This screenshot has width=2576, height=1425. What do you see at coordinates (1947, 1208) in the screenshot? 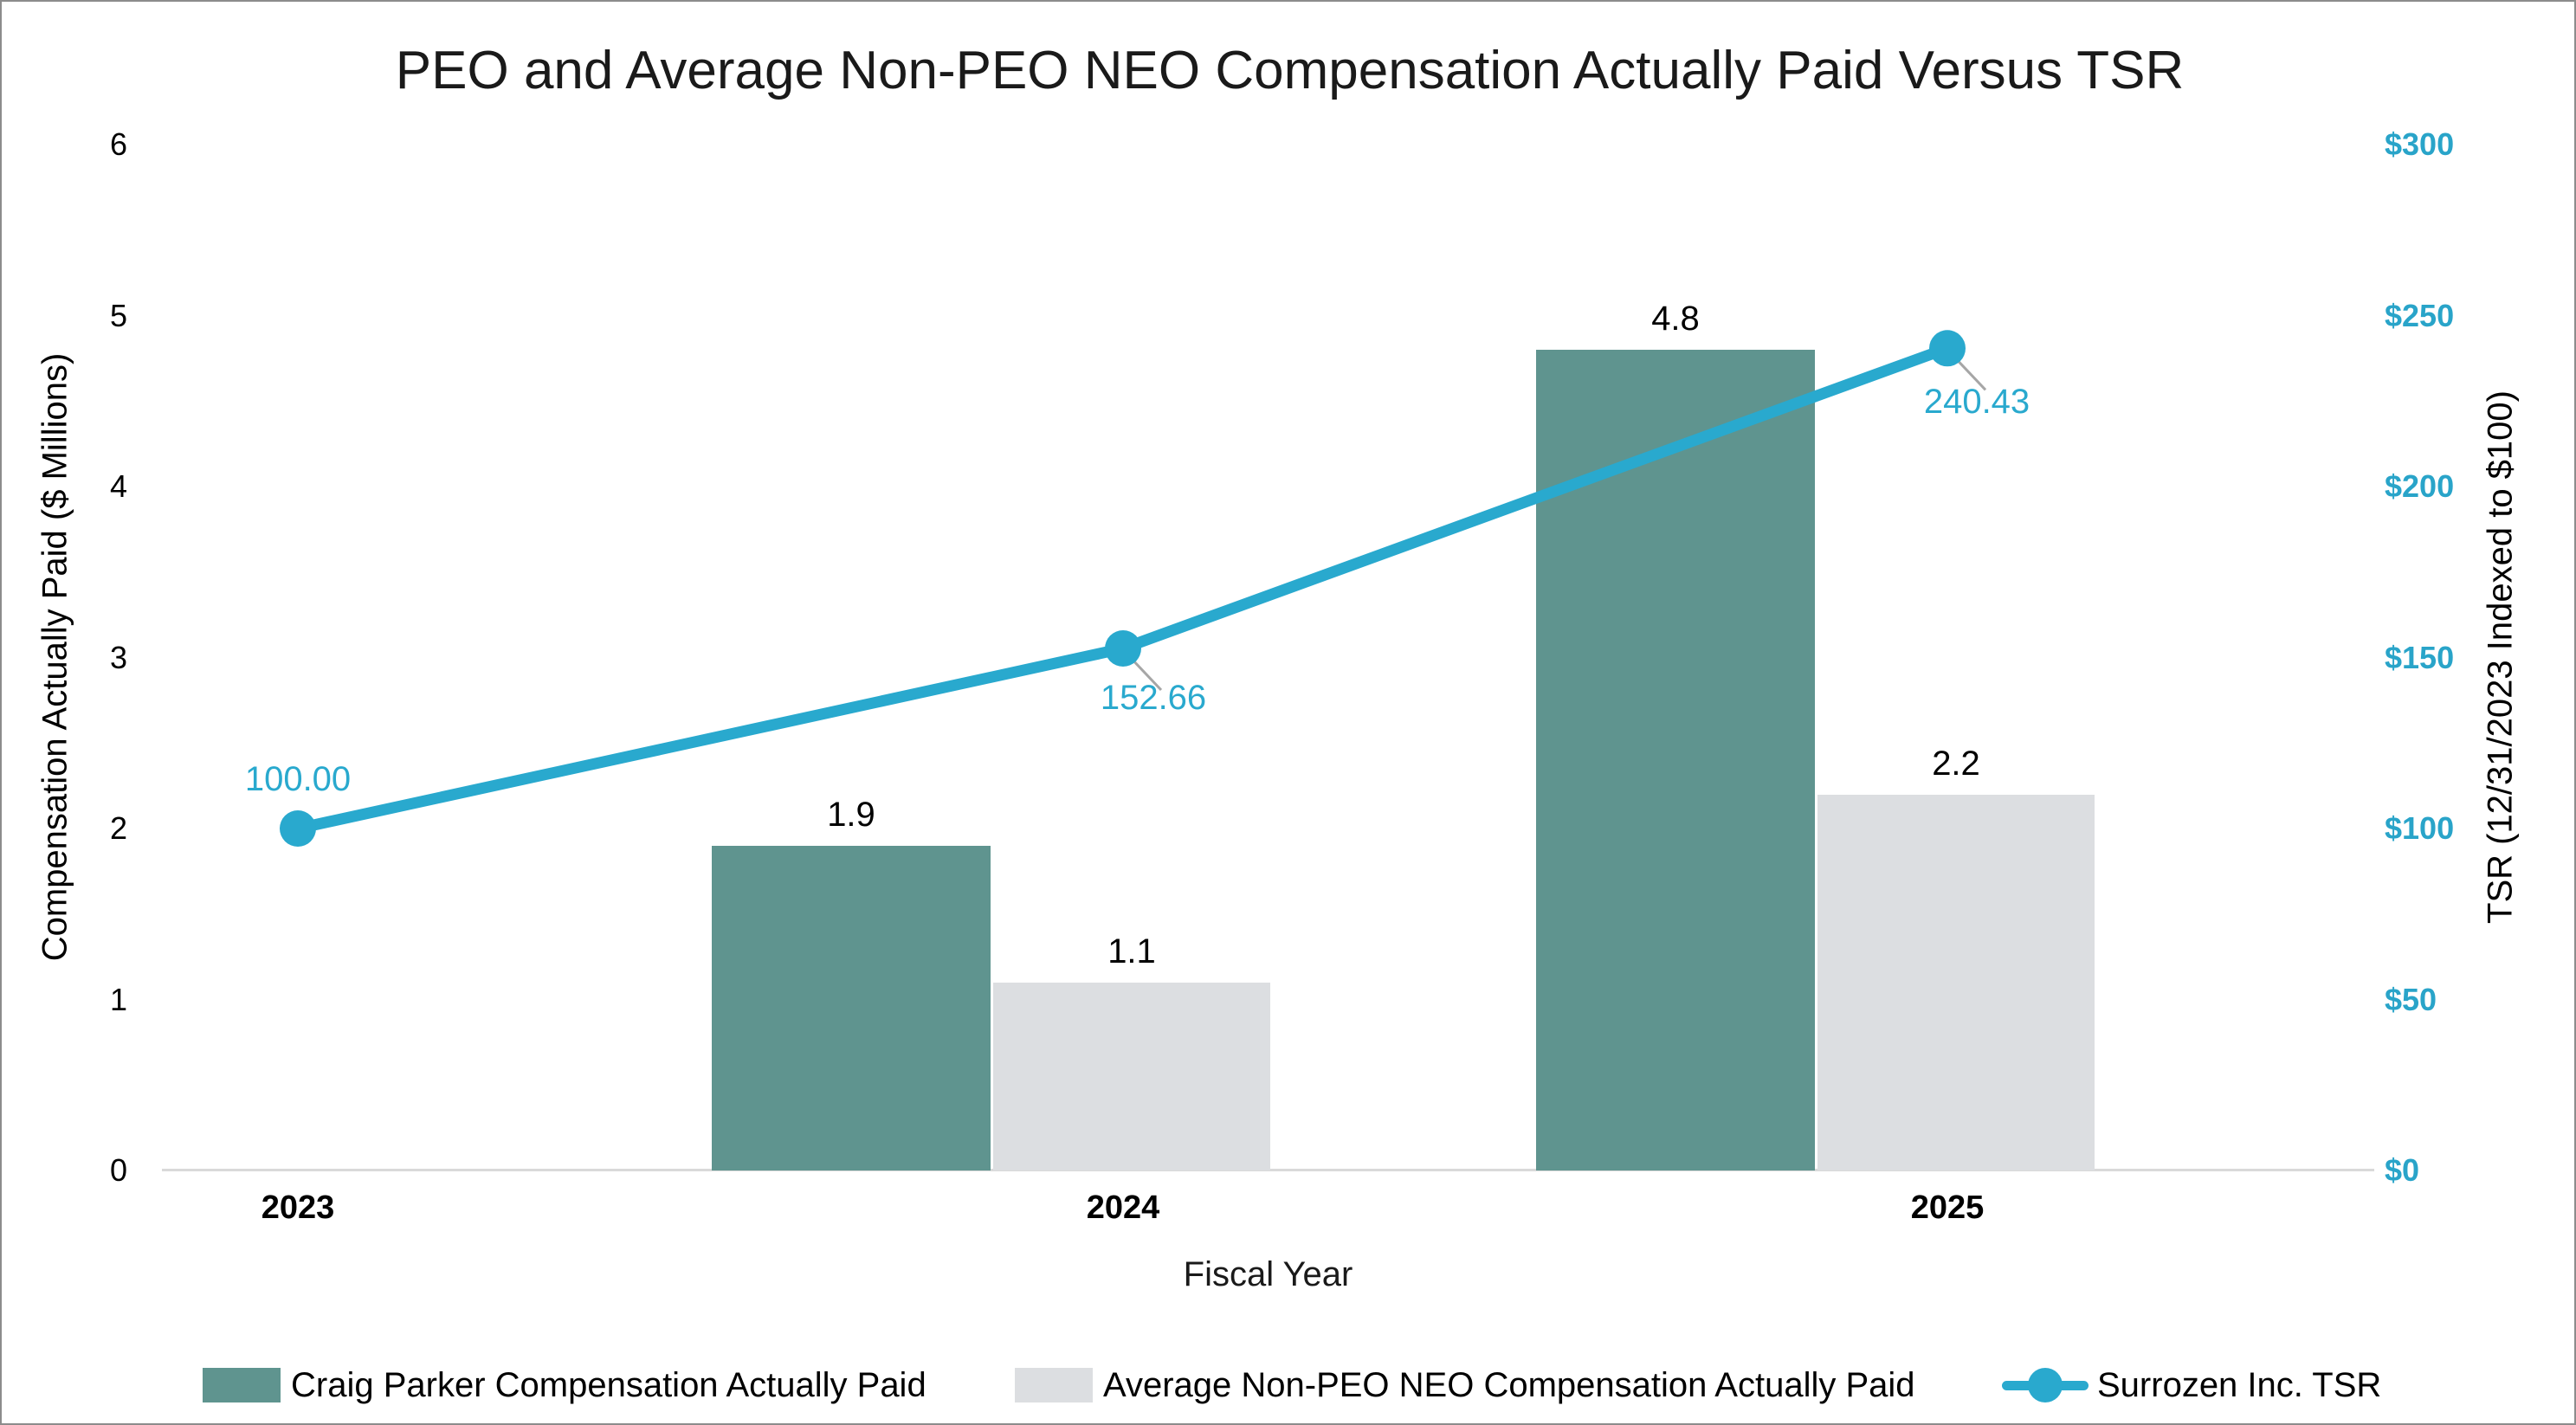
I see `x-category-label: 2025` at bounding box center [1947, 1208].